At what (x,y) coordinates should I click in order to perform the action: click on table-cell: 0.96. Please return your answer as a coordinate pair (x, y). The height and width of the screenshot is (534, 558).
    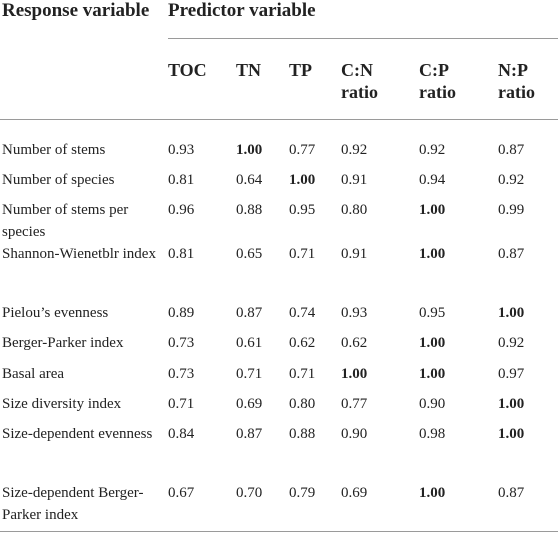
    Looking at the image, I should click on (181, 210).